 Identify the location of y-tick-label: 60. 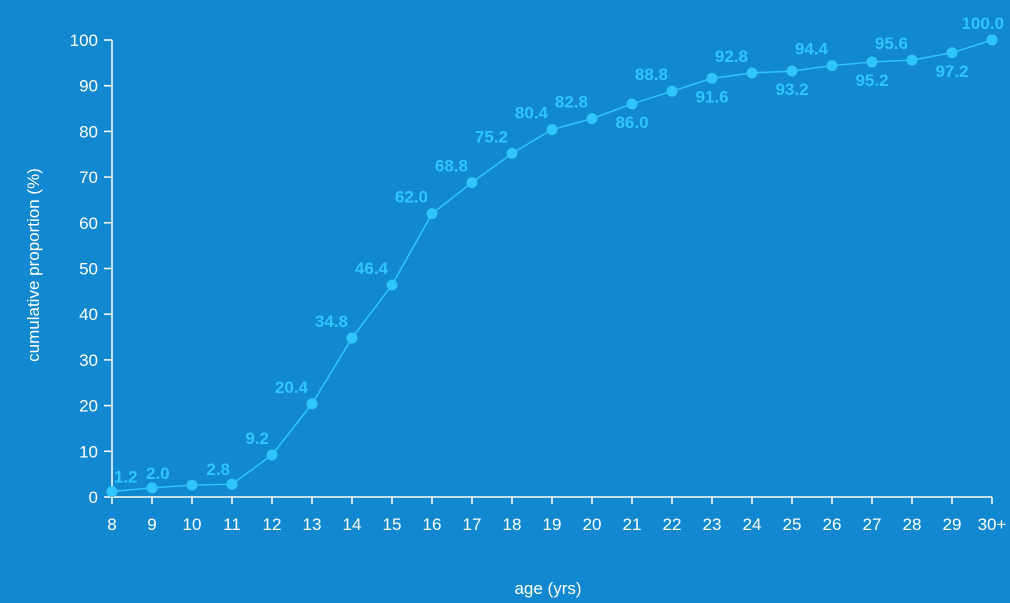
(88, 223).